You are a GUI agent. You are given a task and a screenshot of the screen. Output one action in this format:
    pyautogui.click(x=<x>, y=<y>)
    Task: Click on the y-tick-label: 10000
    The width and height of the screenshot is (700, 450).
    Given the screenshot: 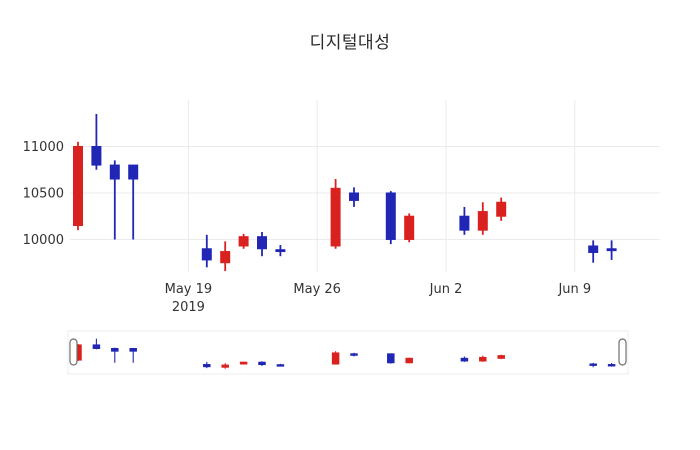 What is the action you would take?
    pyautogui.click(x=43, y=240)
    